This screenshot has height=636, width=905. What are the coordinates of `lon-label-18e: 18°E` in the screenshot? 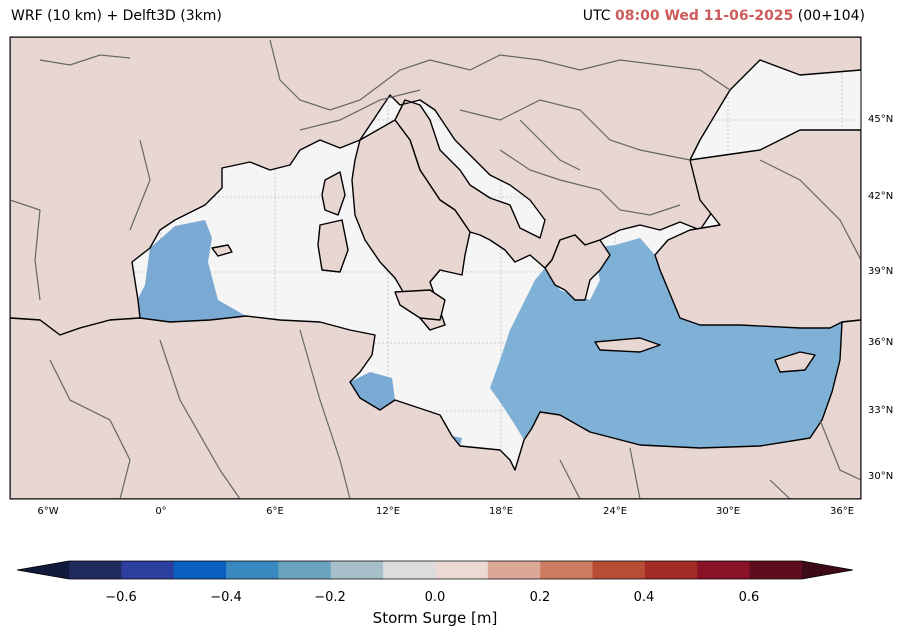 It's located at (501, 511).